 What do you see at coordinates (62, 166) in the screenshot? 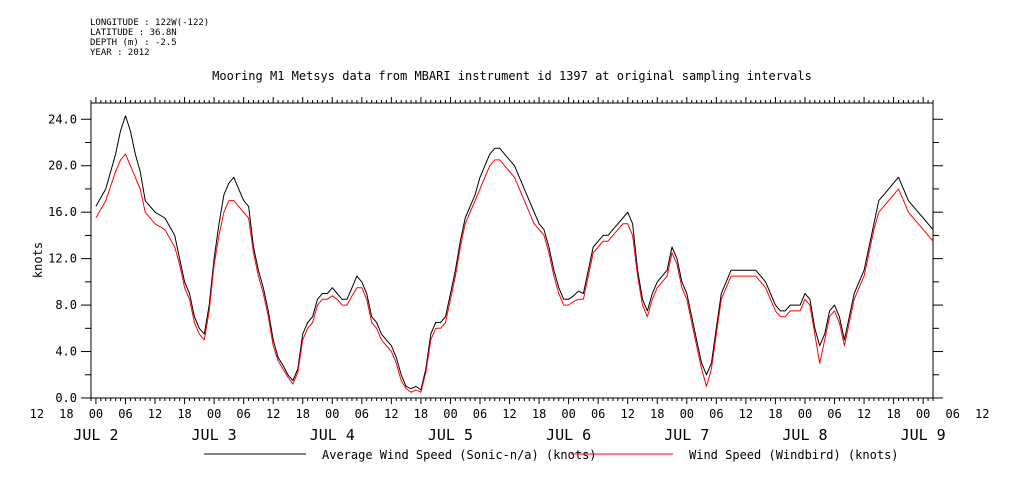
I see `y-tick-label: 20.0` at bounding box center [62, 166].